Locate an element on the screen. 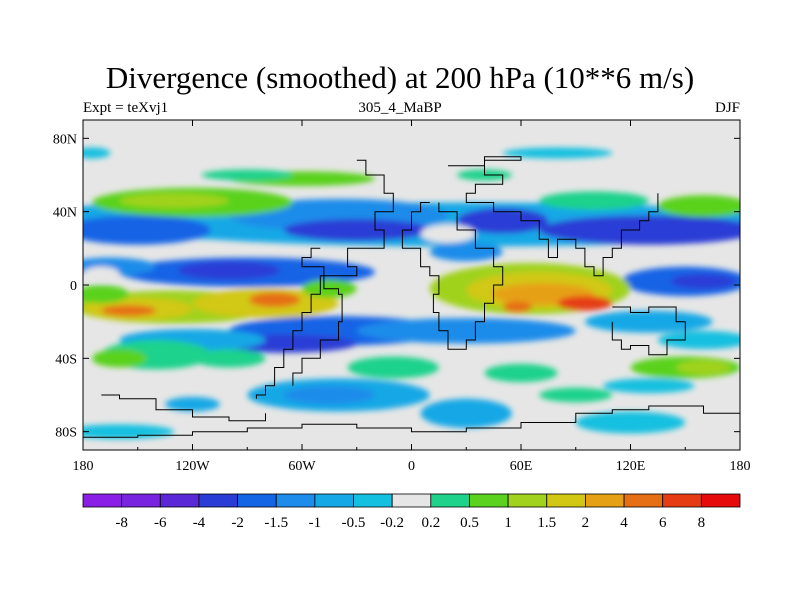  x-tick-label: 0 is located at coordinates (411, 466).